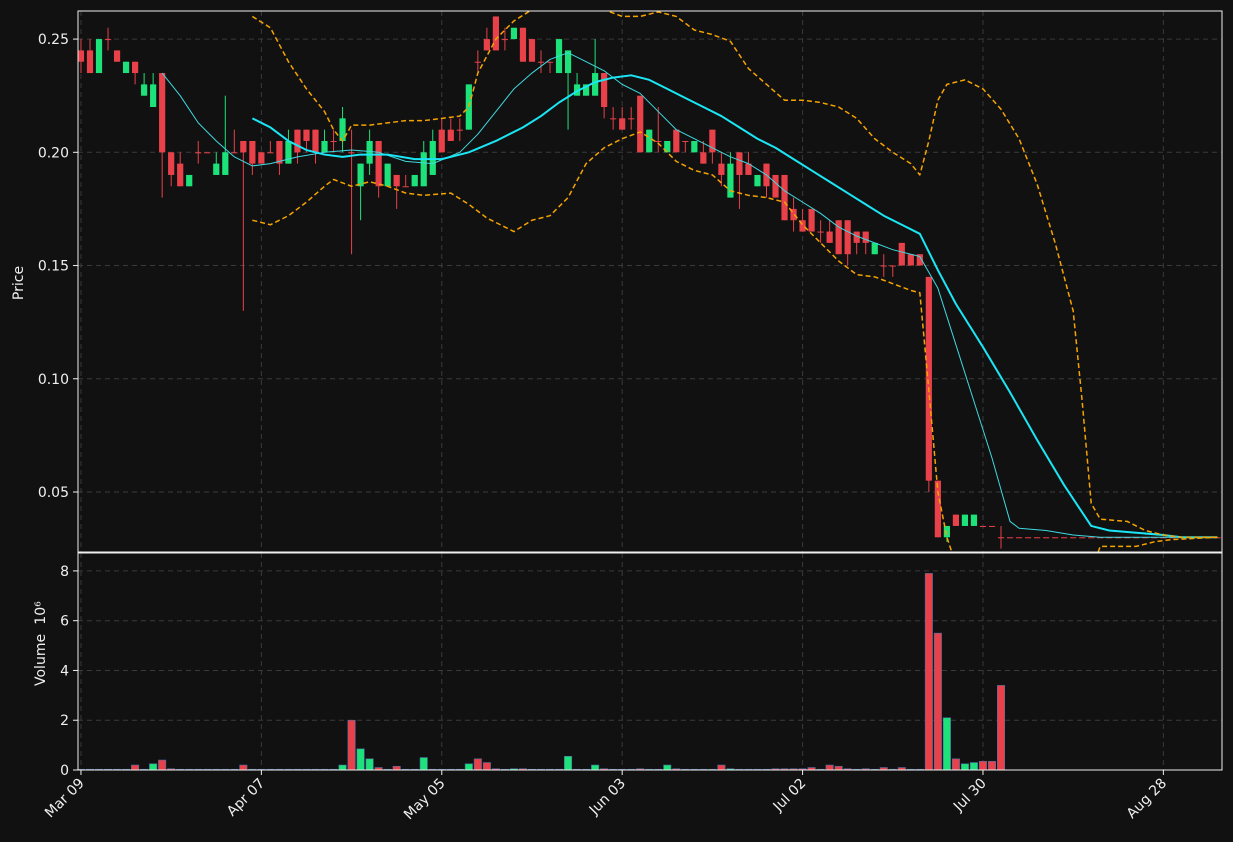 The height and width of the screenshot is (842, 1233). What do you see at coordinates (64, 721) in the screenshot?
I see `volume-tick-label: 2` at bounding box center [64, 721].